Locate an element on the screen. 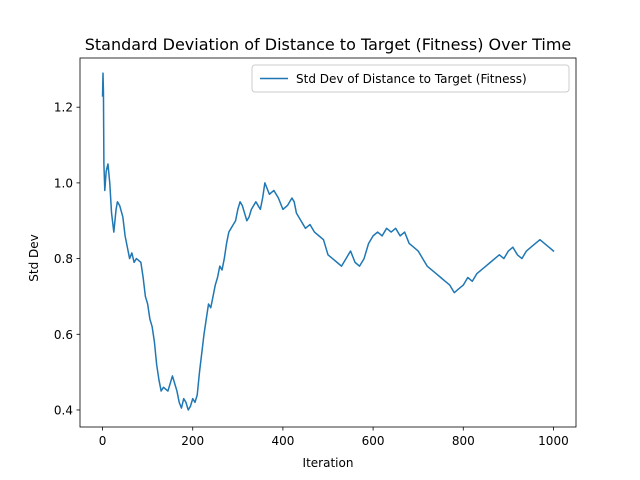 The image size is (640, 480). y-tick-label-1: 1.0 is located at coordinates (63, 183).